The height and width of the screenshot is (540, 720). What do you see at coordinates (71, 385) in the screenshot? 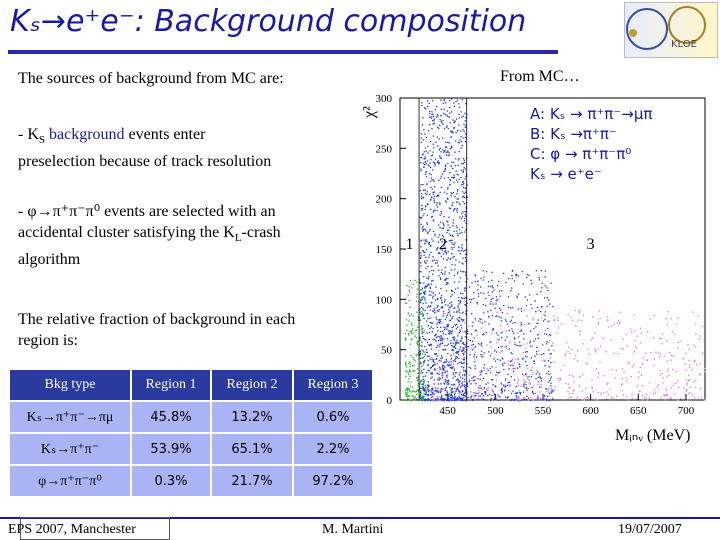
I see `header-bkg-type: Bkg type` at bounding box center [71, 385].